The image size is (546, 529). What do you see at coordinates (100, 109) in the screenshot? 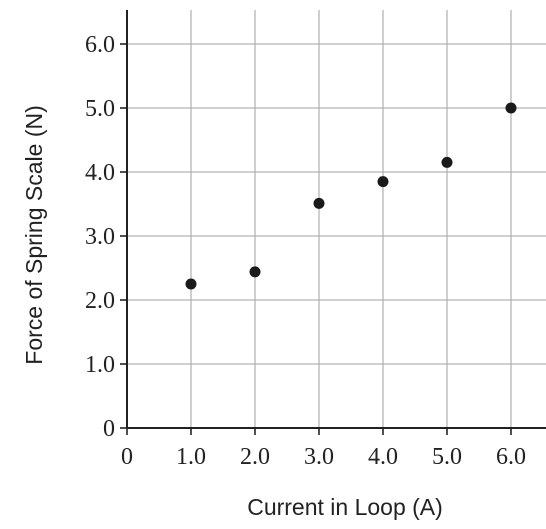
I see `y-tick-label: 5.0` at bounding box center [100, 109].